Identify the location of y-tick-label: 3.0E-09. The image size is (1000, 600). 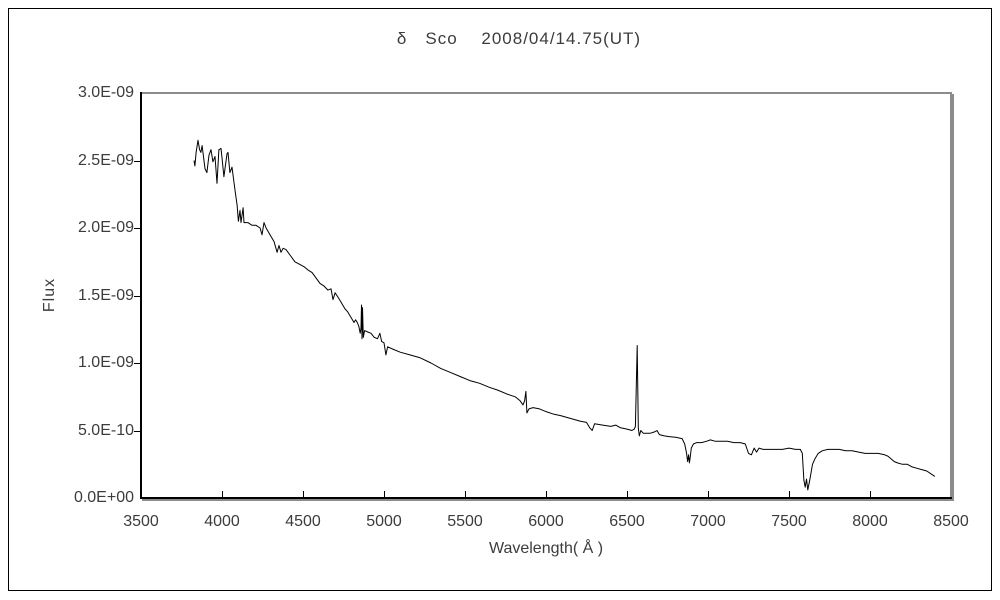
(105, 92).